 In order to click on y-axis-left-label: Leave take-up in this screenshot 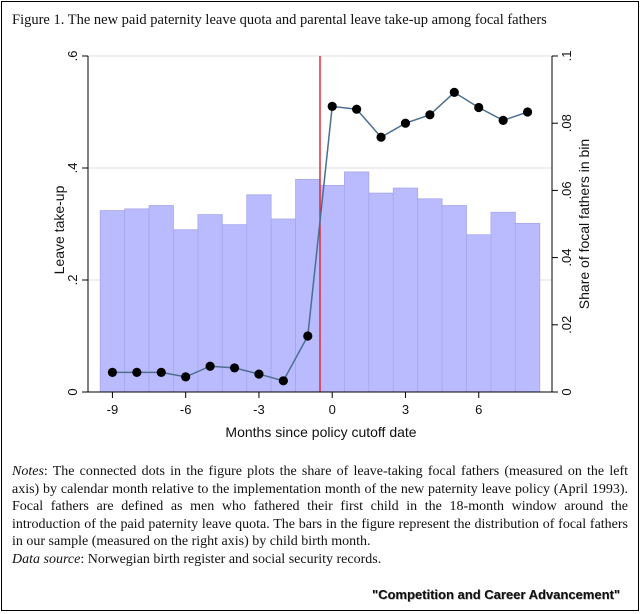, I will do `click(59, 229)`.